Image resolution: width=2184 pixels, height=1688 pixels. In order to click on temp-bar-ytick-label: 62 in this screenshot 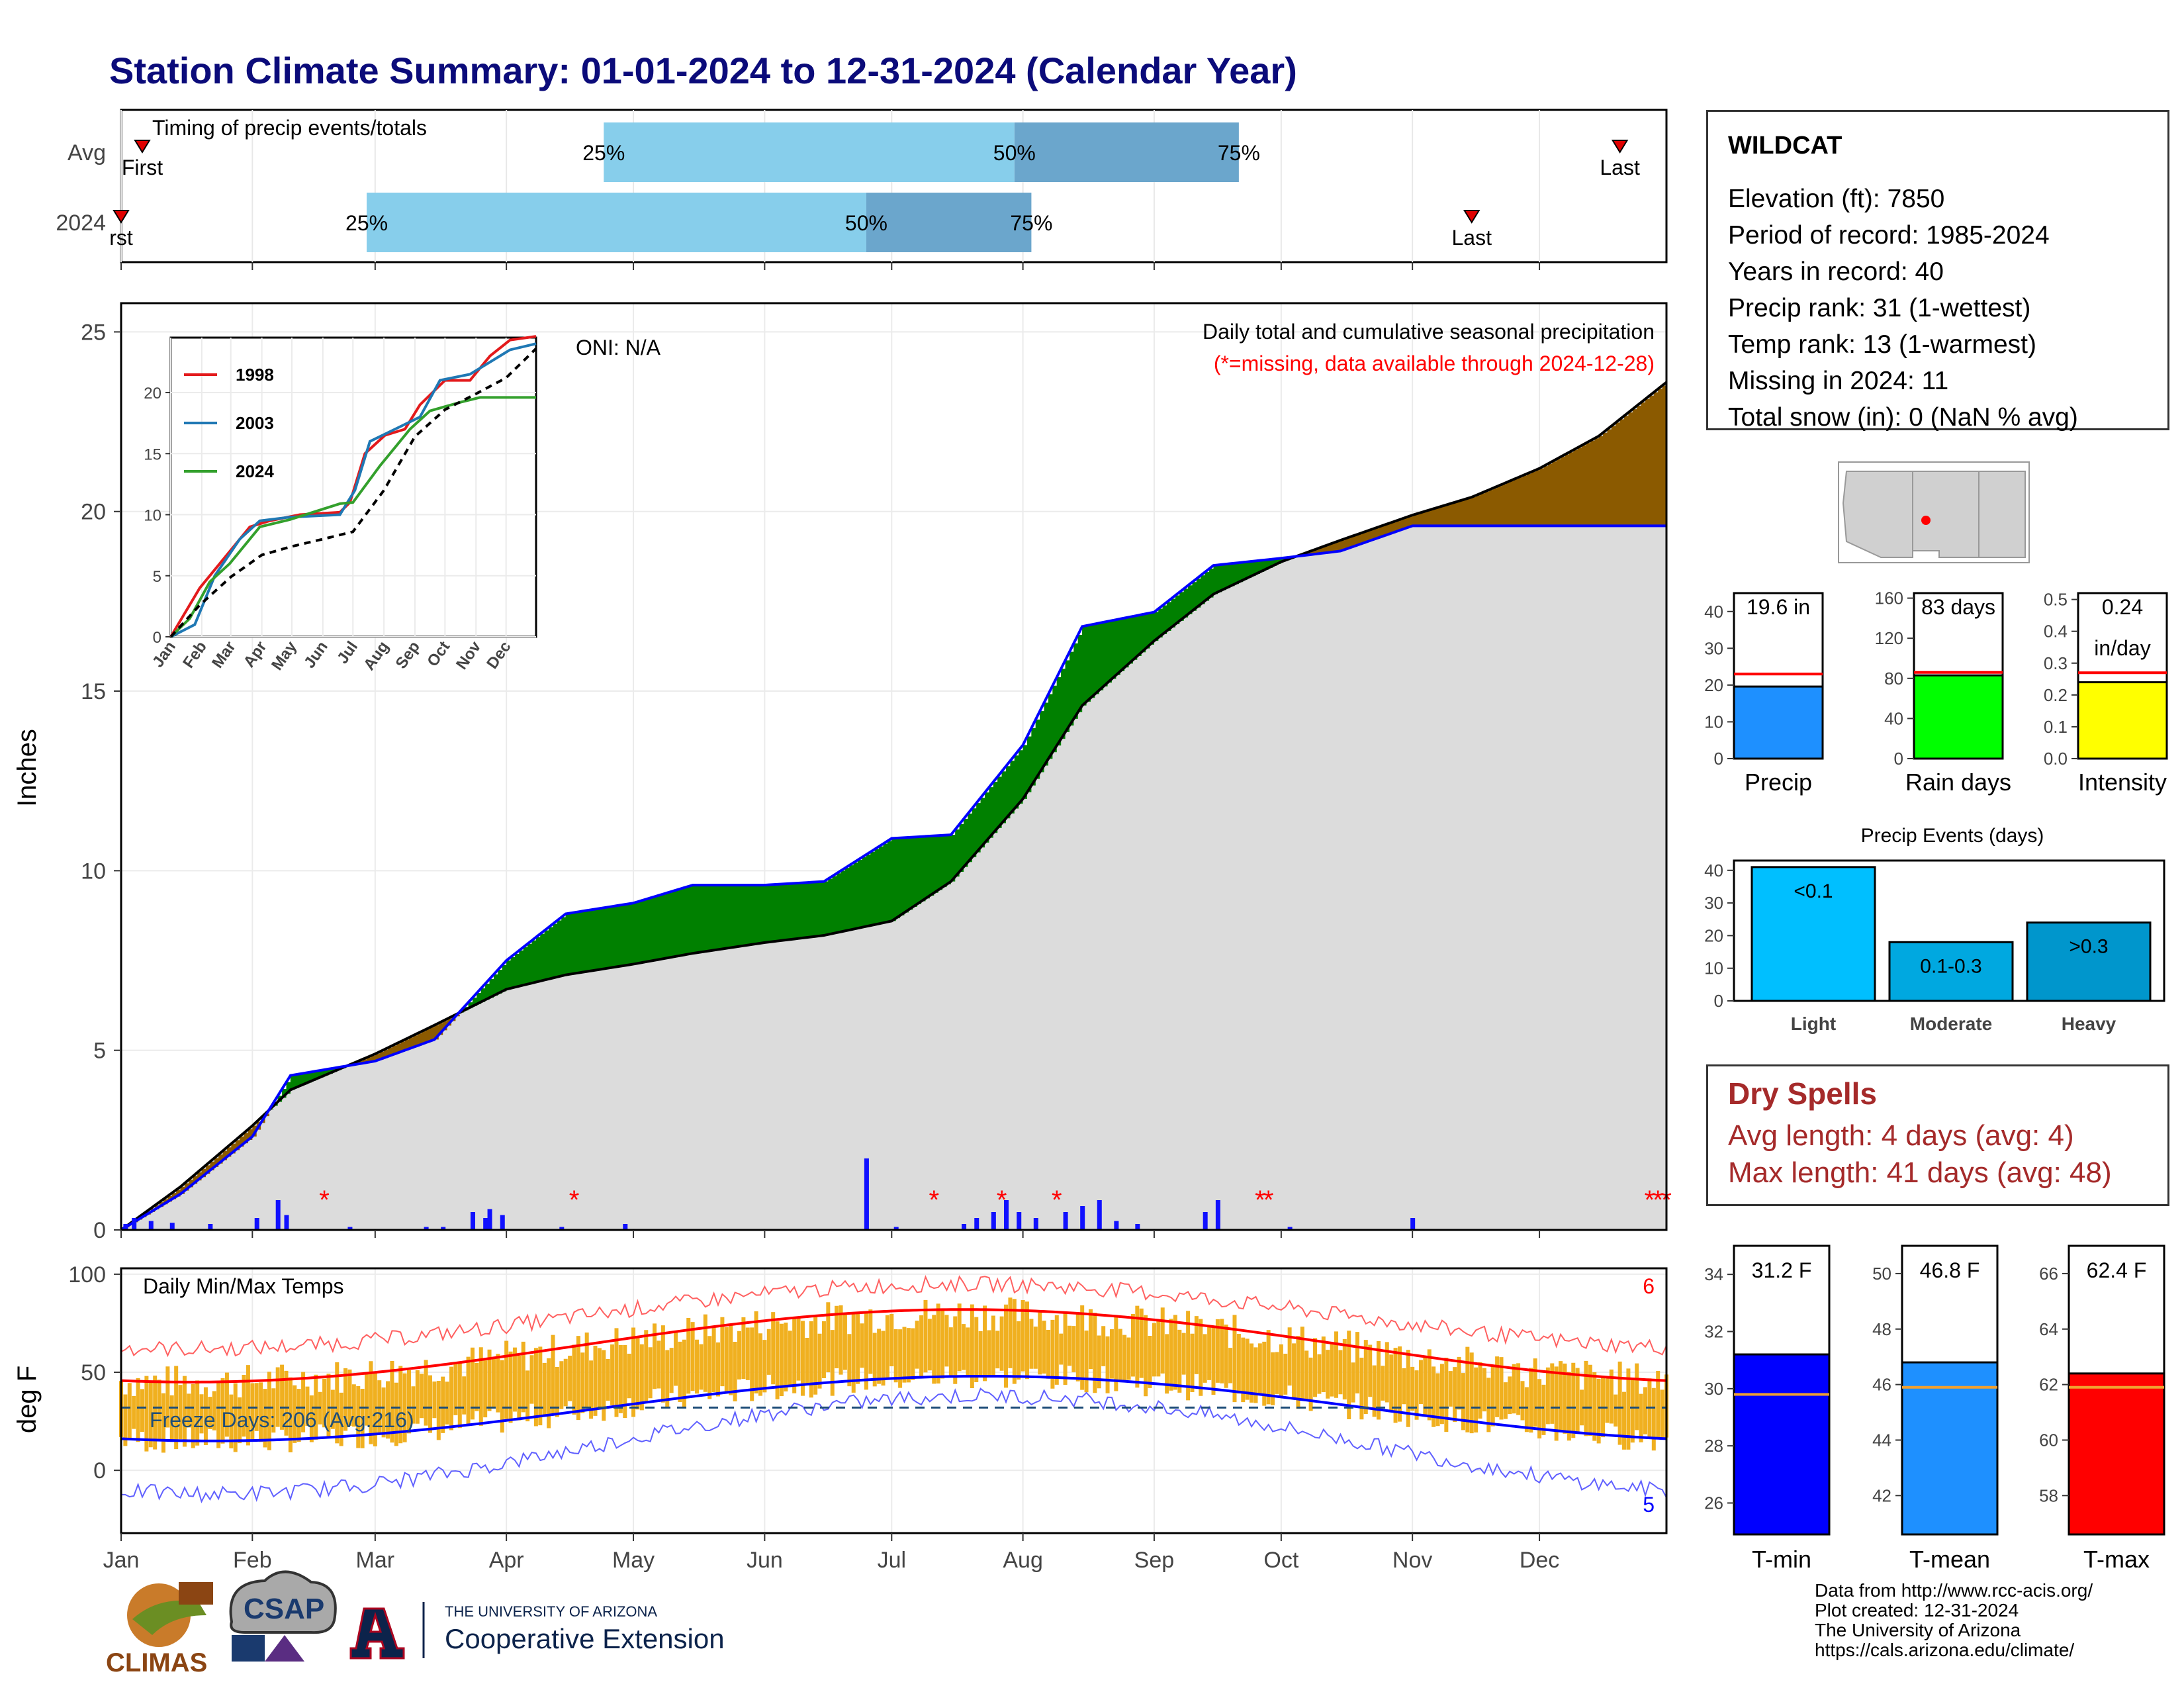, I will do `click(2048, 1385)`.